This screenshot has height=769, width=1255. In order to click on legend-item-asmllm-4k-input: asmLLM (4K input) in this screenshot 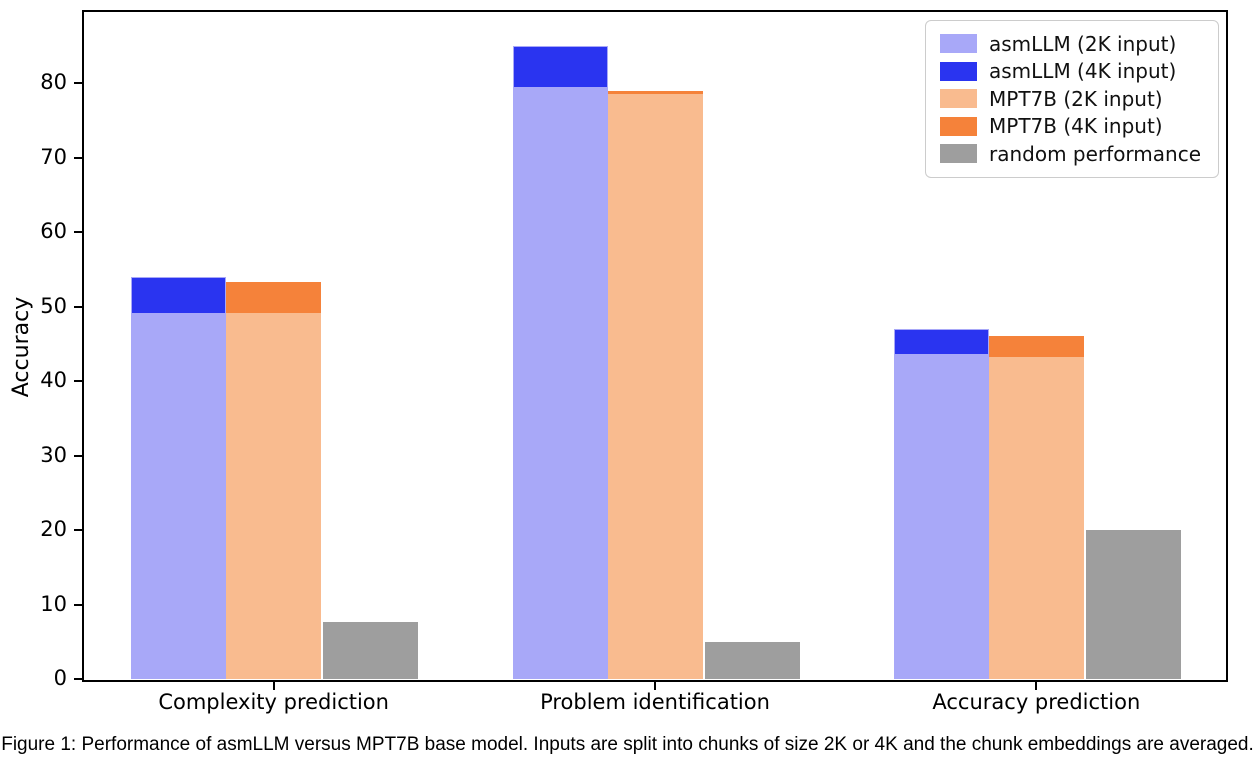, I will do `click(1072, 72)`.